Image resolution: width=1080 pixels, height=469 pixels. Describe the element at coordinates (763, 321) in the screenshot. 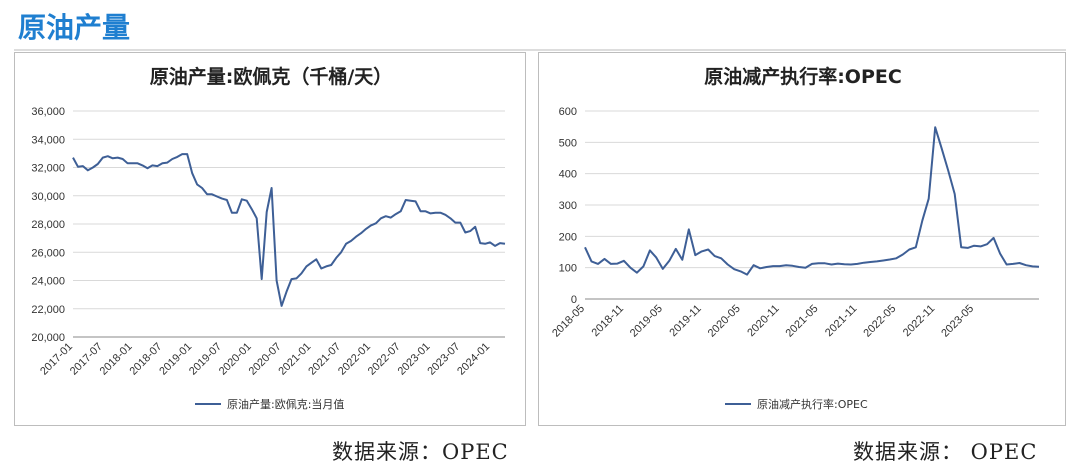

I see `x-tick-label: 2020-11` at that location.